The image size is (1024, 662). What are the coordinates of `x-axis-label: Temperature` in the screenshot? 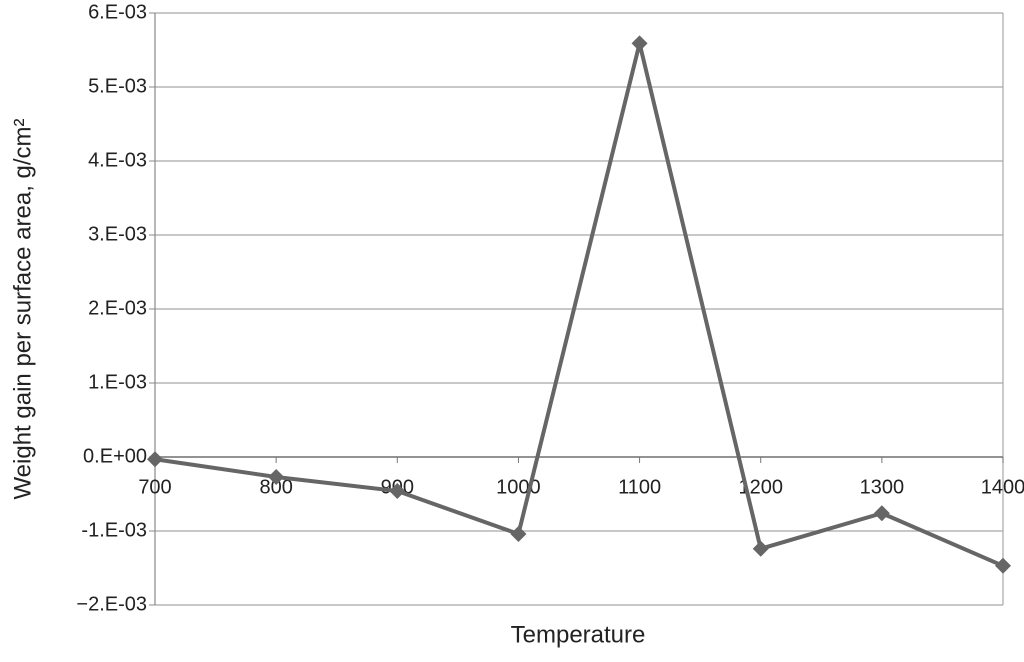 It's located at (578, 634).